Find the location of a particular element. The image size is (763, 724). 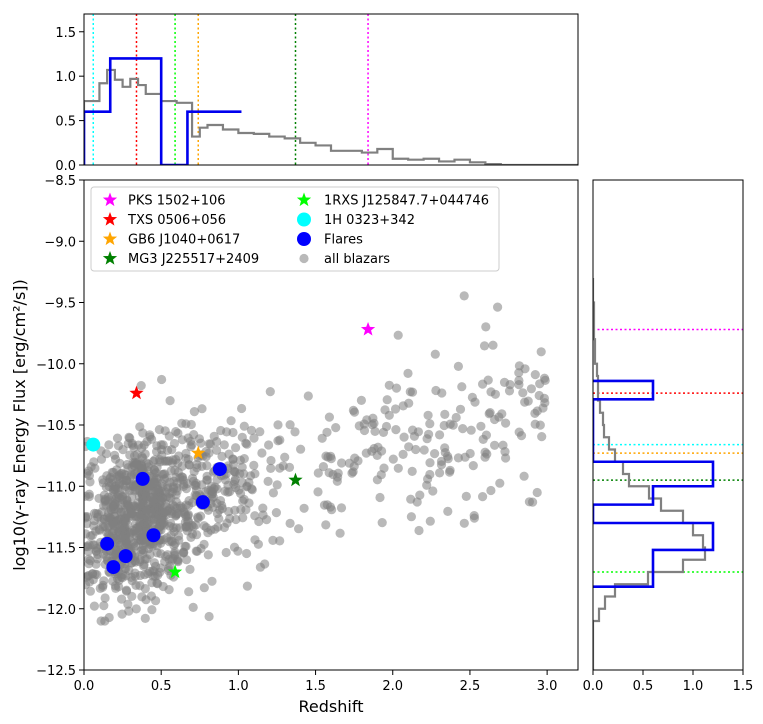

legend-symbol is located at coordinates (304, 219).